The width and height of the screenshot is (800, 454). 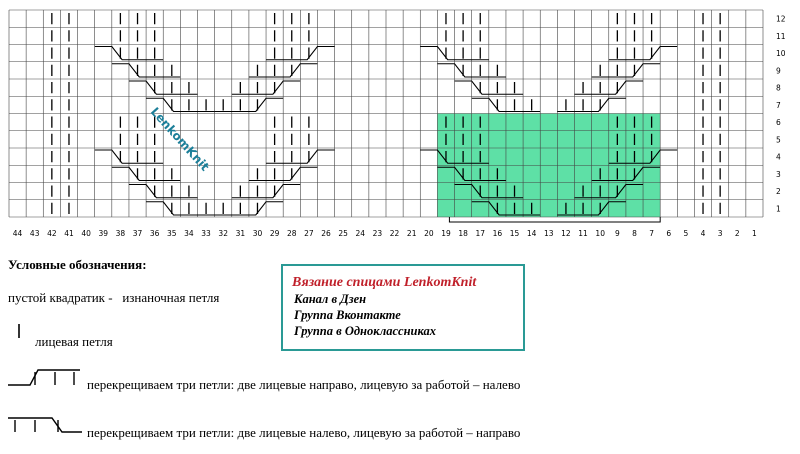 What do you see at coordinates (309, 233) in the screenshot?
I see `column-number: 27` at bounding box center [309, 233].